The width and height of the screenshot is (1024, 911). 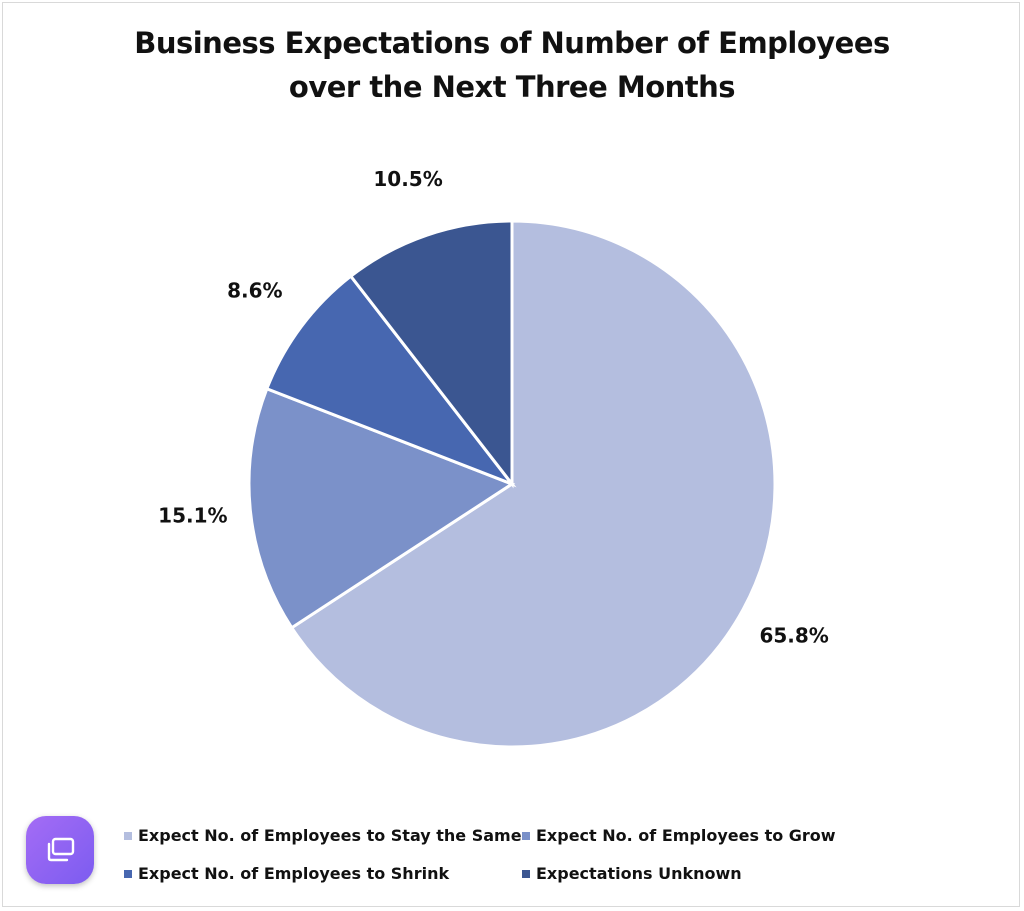 I want to click on app-switcher-button, so click(x=60, y=850).